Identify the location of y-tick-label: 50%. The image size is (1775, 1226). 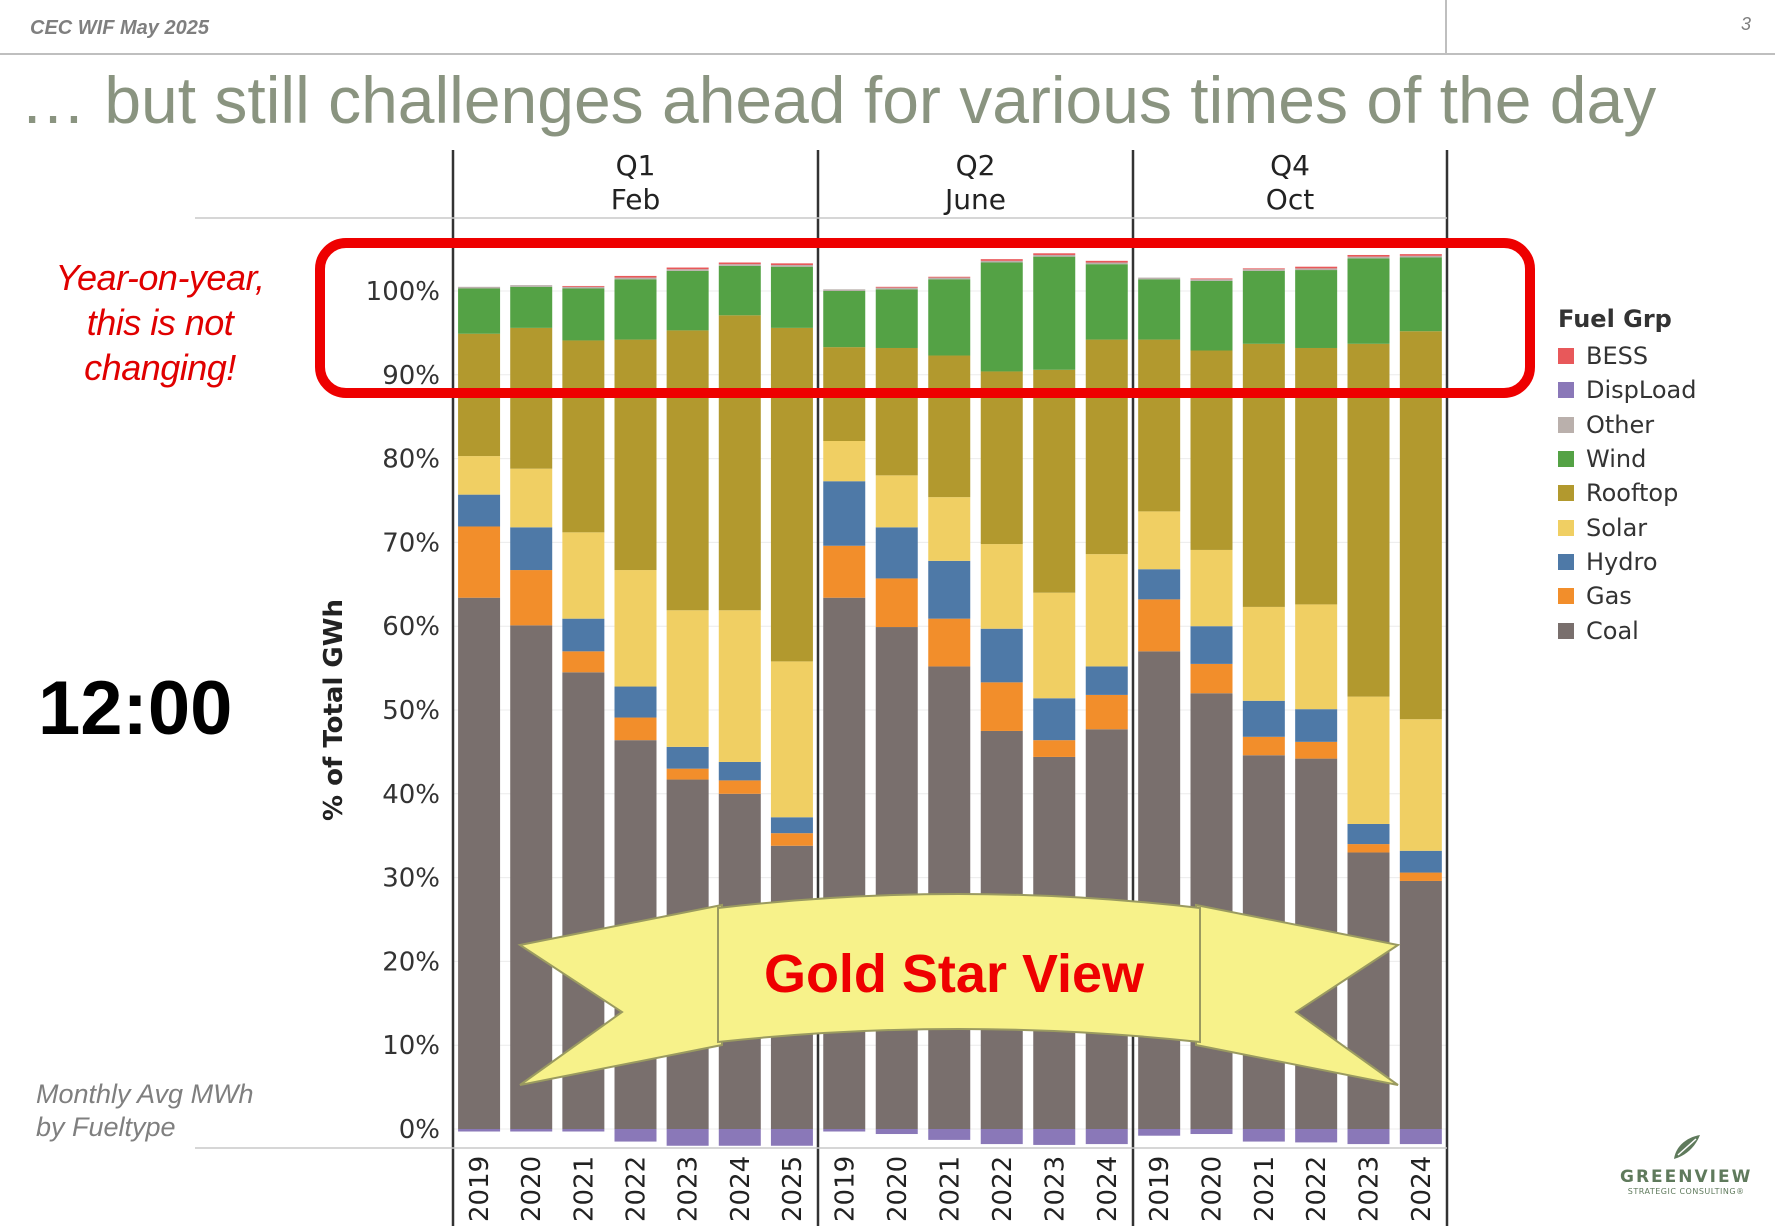
(411, 711).